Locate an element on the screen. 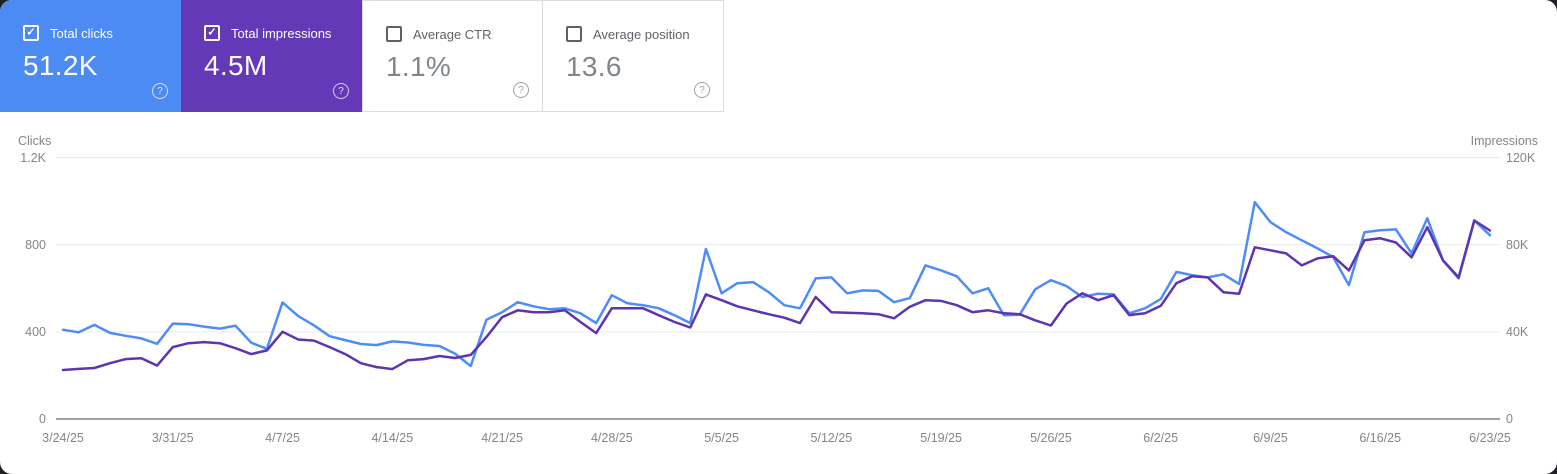 The width and height of the screenshot is (1557, 474). average-ctr-header: Average CTR is located at coordinates (464, 34).